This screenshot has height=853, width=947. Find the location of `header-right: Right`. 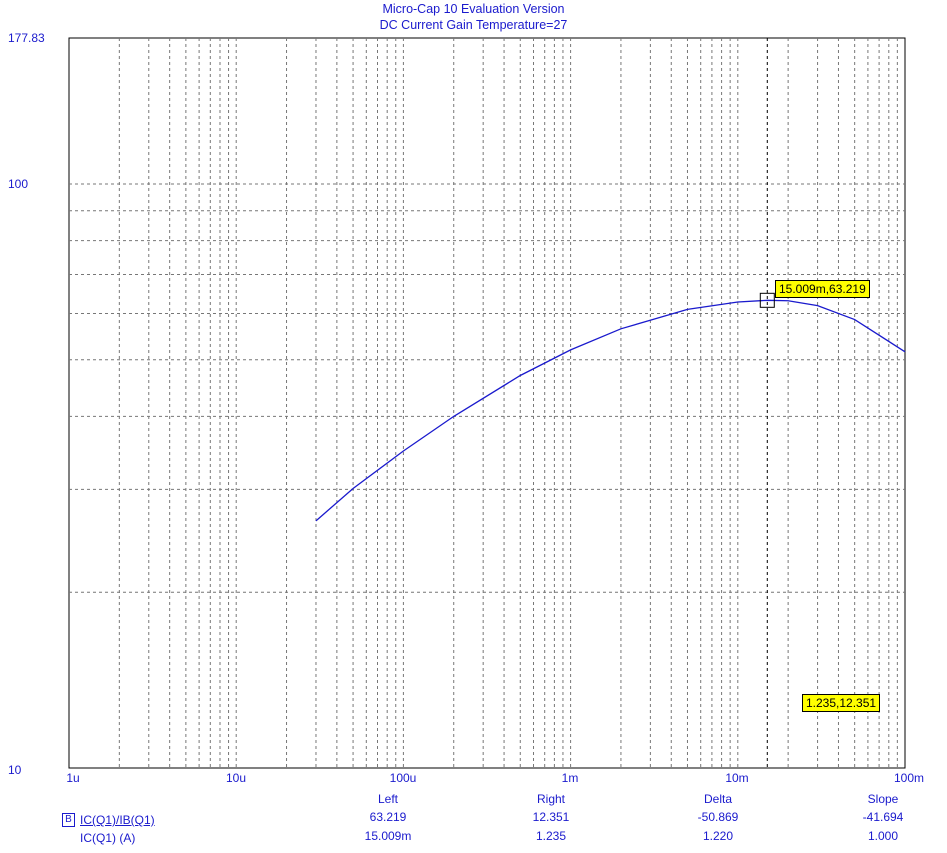

header-right: Right is located at coordinates (551, 799).